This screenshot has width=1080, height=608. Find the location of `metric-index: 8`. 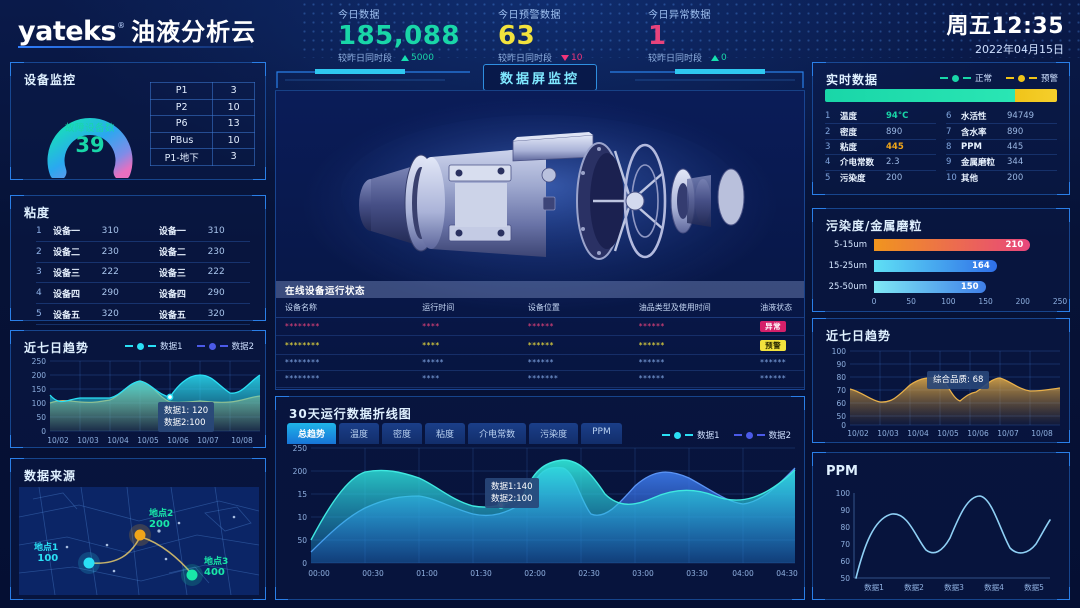

metric-index: 8 is located at coordinates (949, 146).